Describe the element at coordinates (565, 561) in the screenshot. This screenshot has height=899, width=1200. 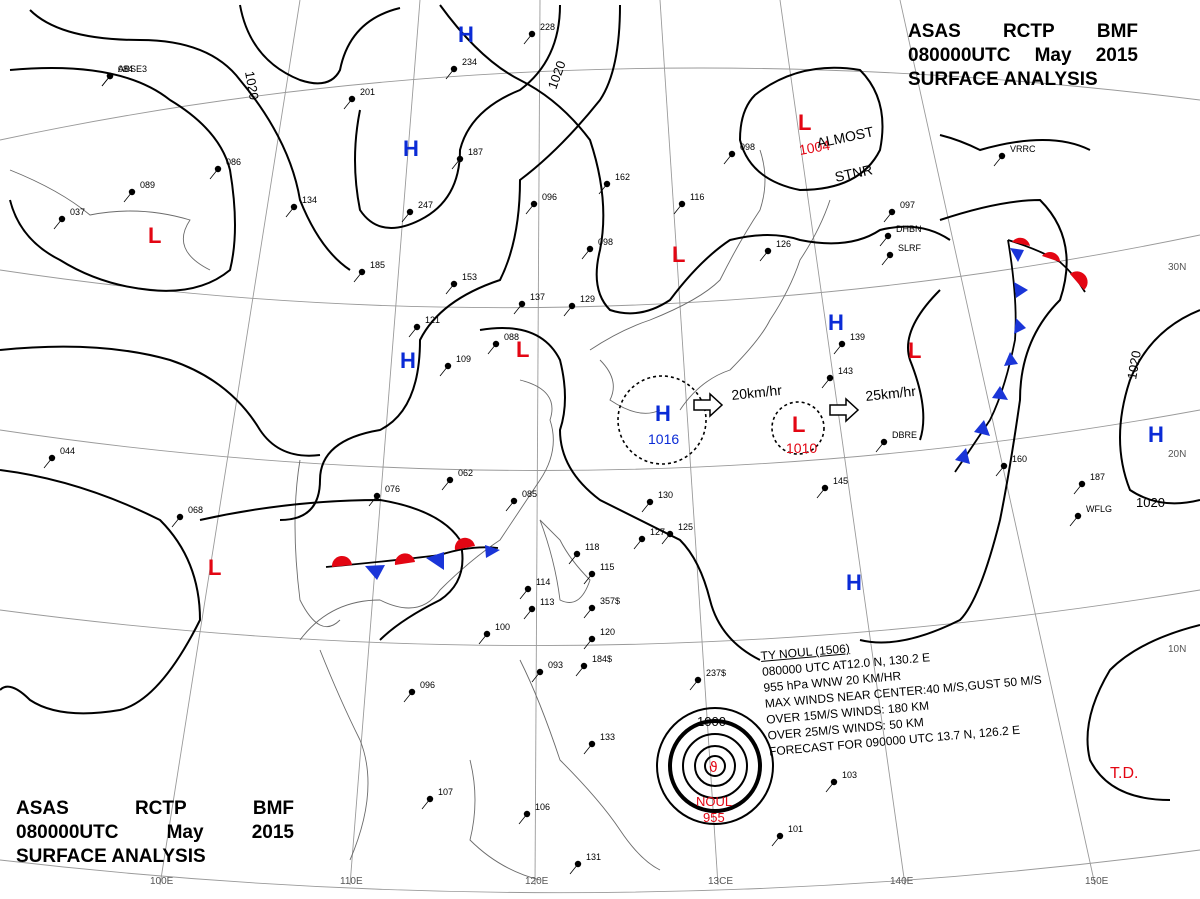
I see `coast-taiwan` at that location.